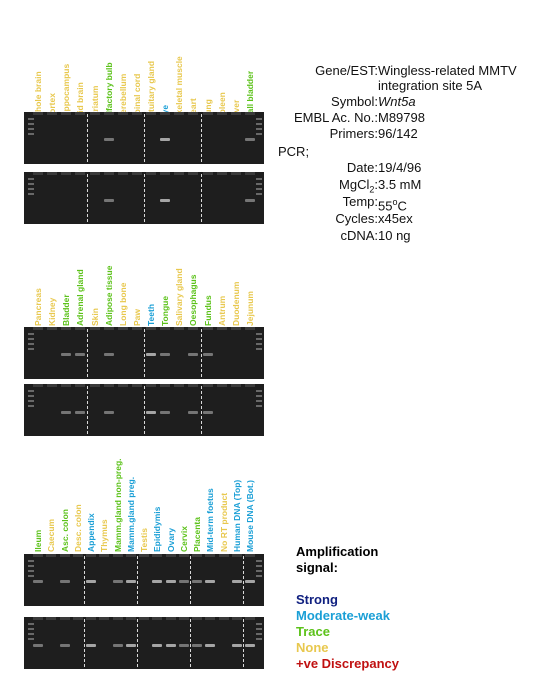  I want to click on gel-image-bottom, so click(144, 198).